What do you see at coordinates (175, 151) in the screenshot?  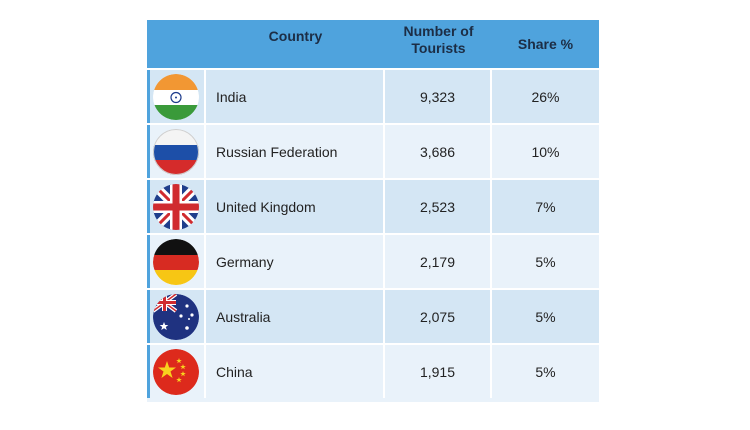 I see `russia-flag-icon` at bounding box center [175, 151].